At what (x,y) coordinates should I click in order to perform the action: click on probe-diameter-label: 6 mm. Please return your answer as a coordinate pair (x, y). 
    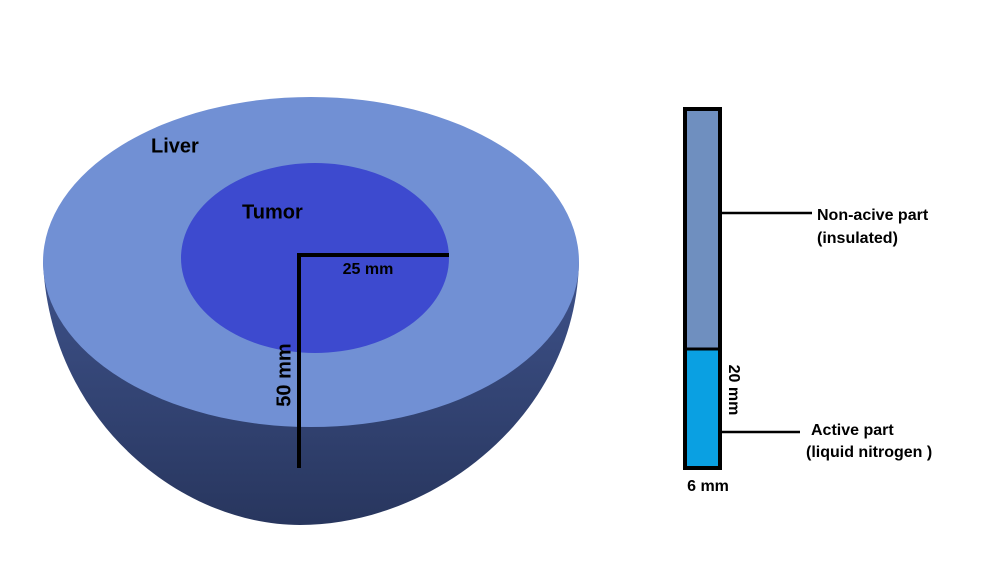
    Looking at the image, I should click on (708, 486).